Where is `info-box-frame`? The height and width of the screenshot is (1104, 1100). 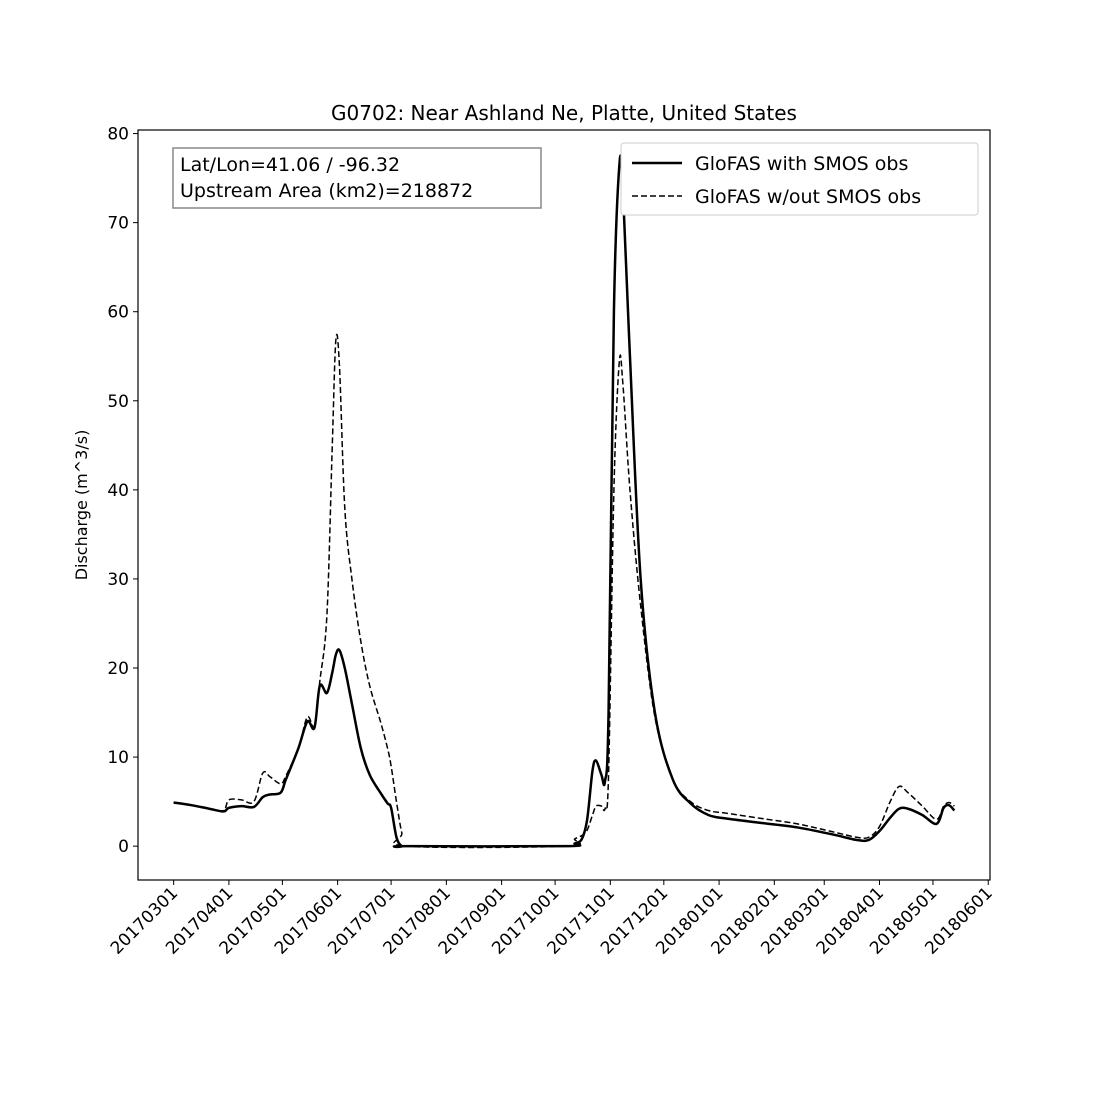
info-box-frame is located at coordinates (357, 178).